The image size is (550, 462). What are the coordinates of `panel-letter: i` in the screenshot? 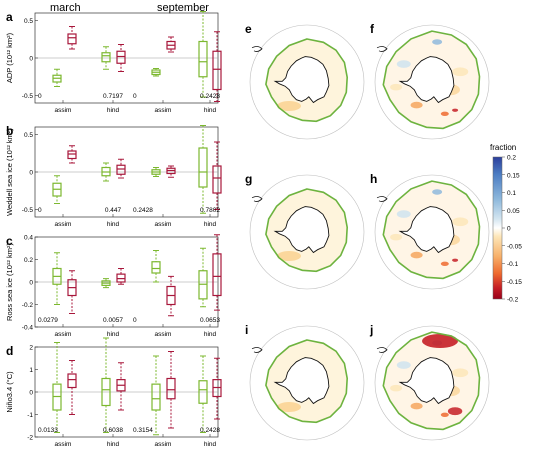 It's located at (246, 330).